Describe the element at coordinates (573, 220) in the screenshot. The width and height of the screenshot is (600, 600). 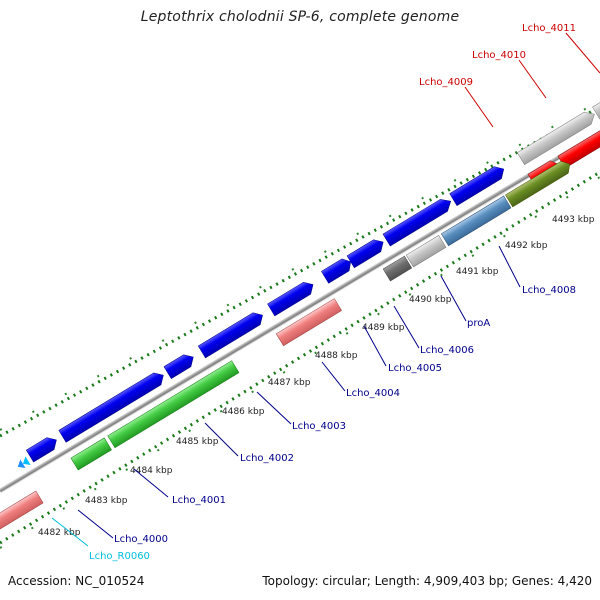
I see `scale-label-4493: 4493 kbp` at that location.